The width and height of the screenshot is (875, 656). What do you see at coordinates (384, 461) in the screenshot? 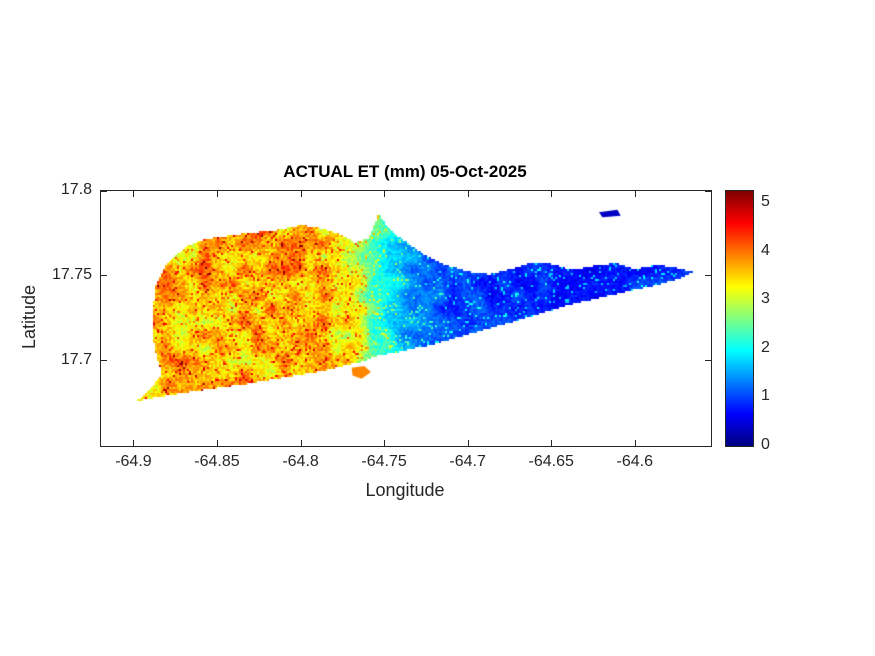
I see `x-tick-label: -64.75` at bounding box center [384, 461].